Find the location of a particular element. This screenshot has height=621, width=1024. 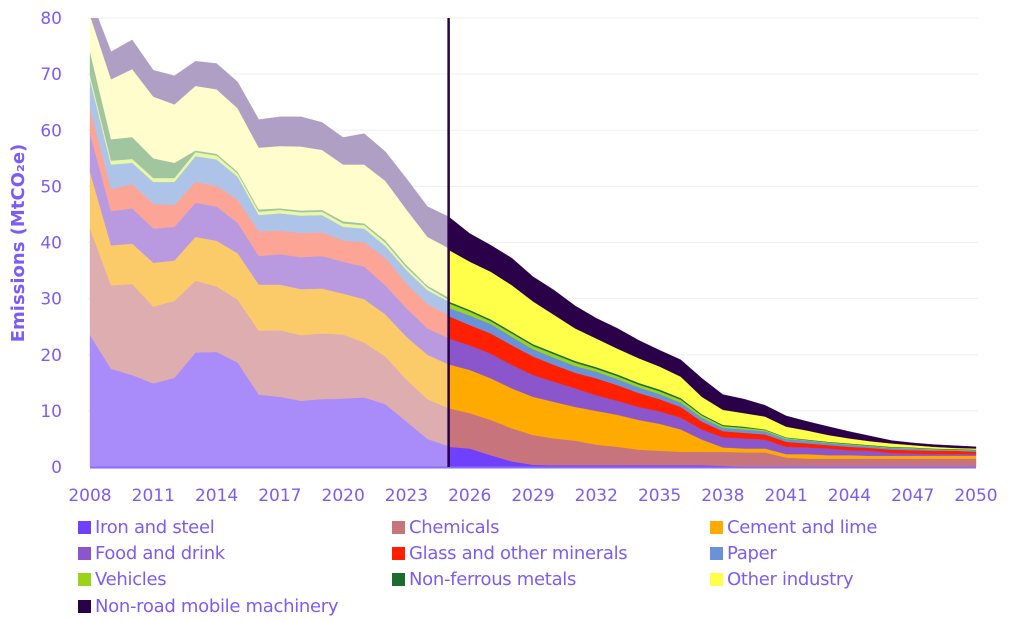

legend-item-chemicals: Chemicals is located at coordinates (446, 527).